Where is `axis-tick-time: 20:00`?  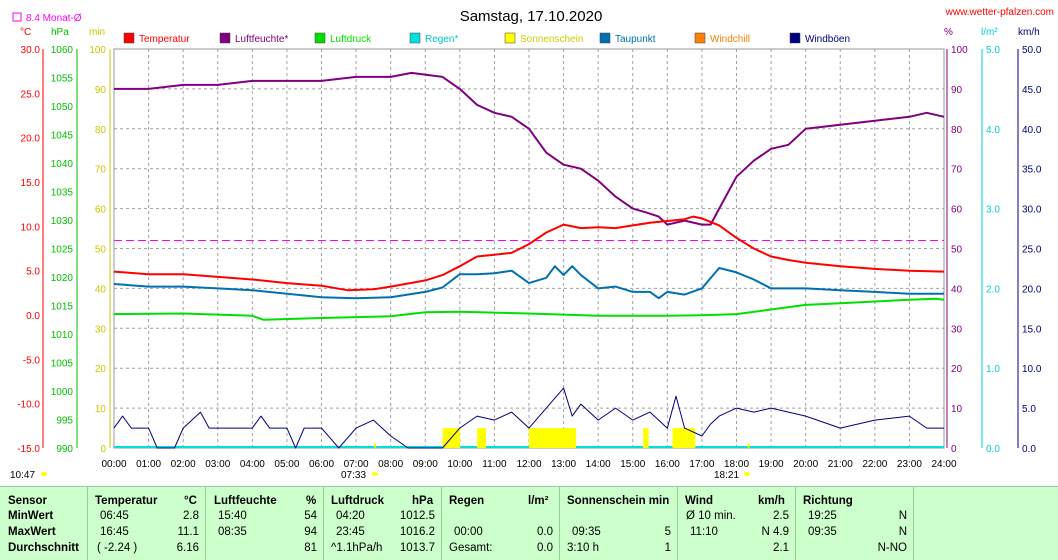 axis-tick-time: 20:00 is located at coordinates (805, 464).